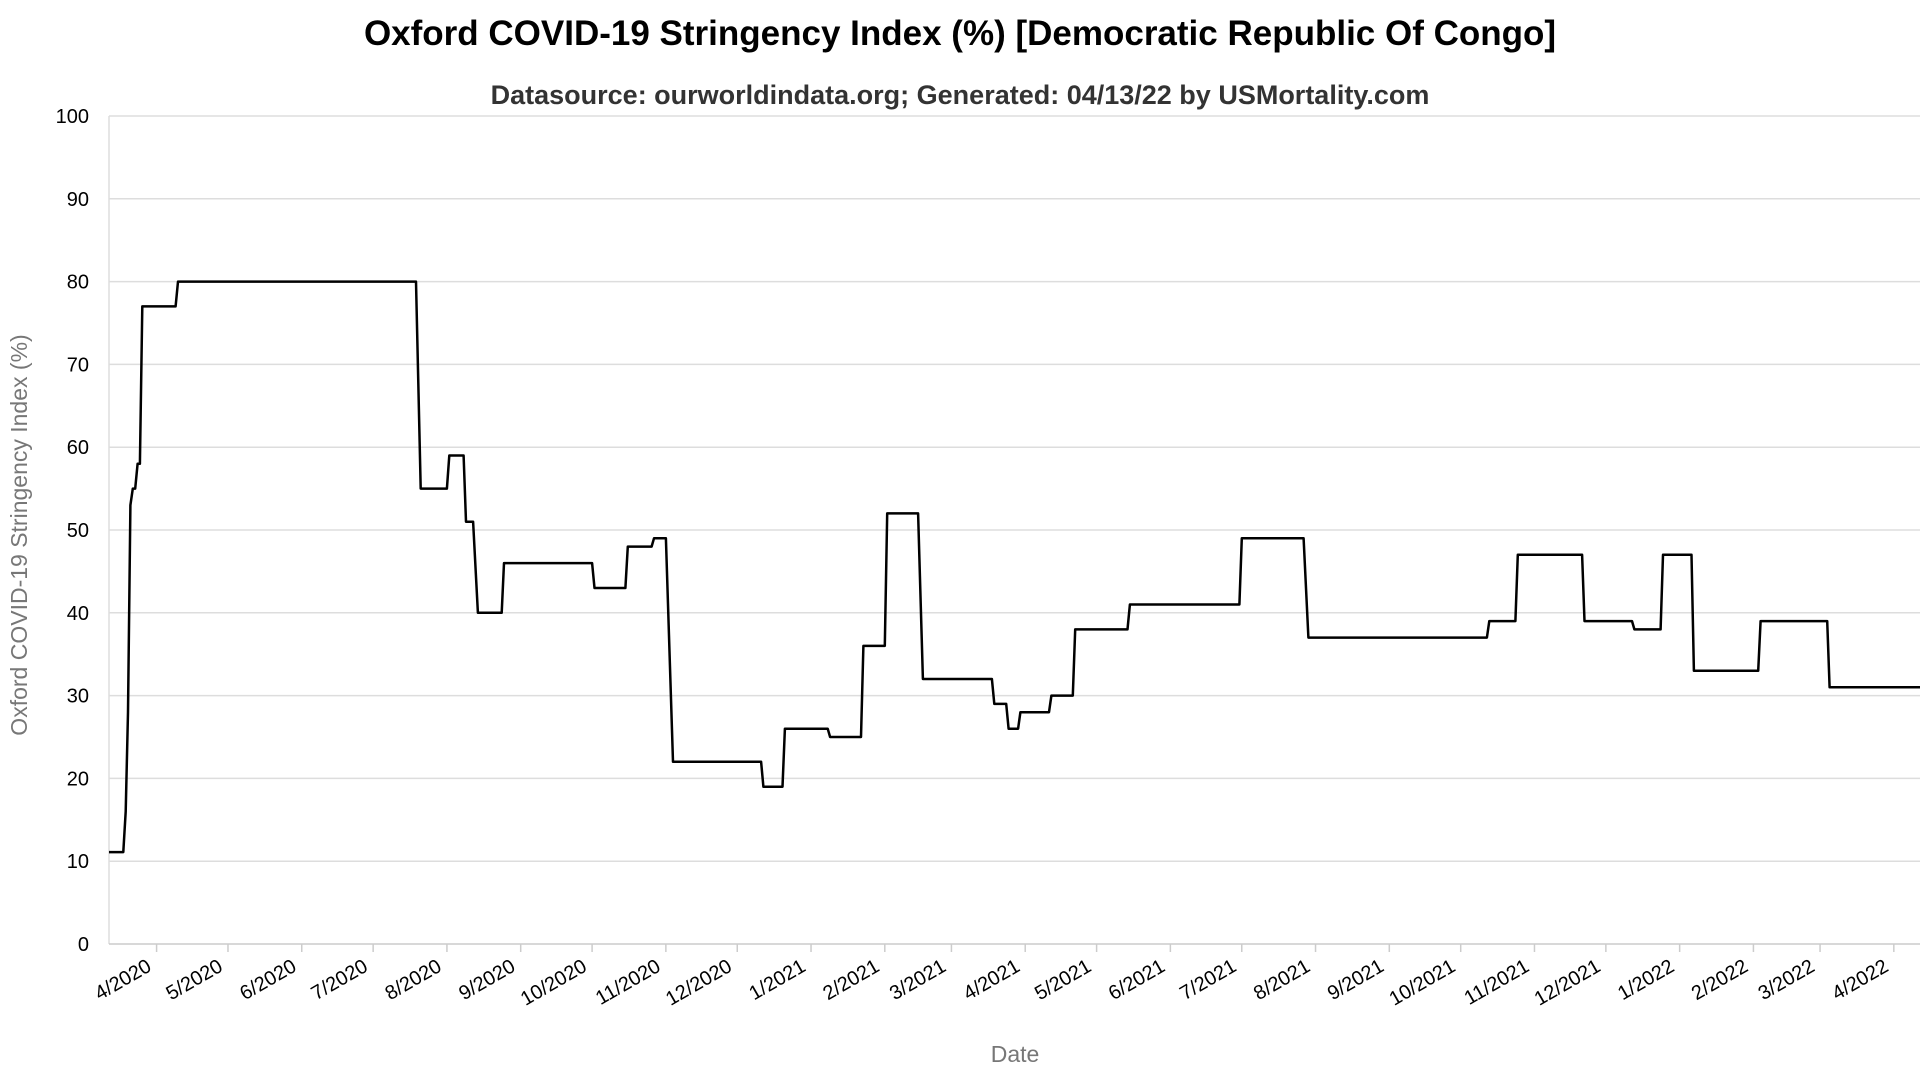  What do you see at coordinates (78, 365) in the screenshot?
I see `y-tick-label: 70` at bounding box center [78, 365].